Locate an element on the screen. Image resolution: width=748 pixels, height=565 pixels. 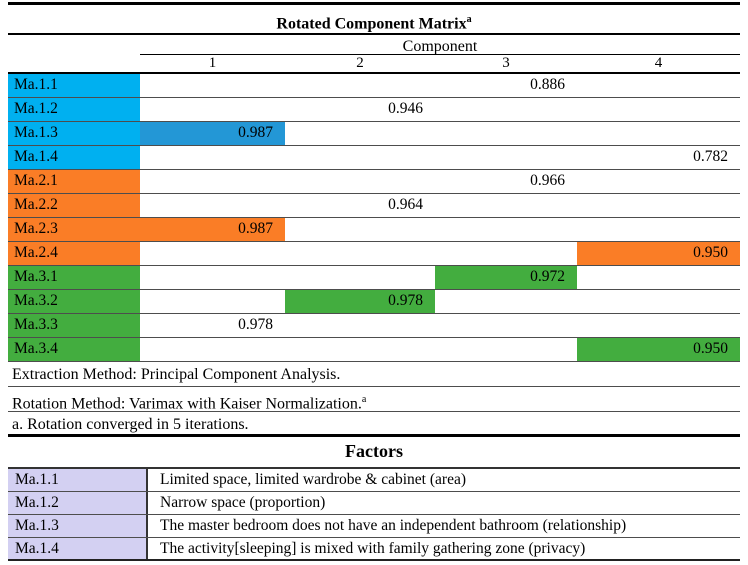
matrix-row: Ma.2.1 0.966 is located at coordinates (374, 182).